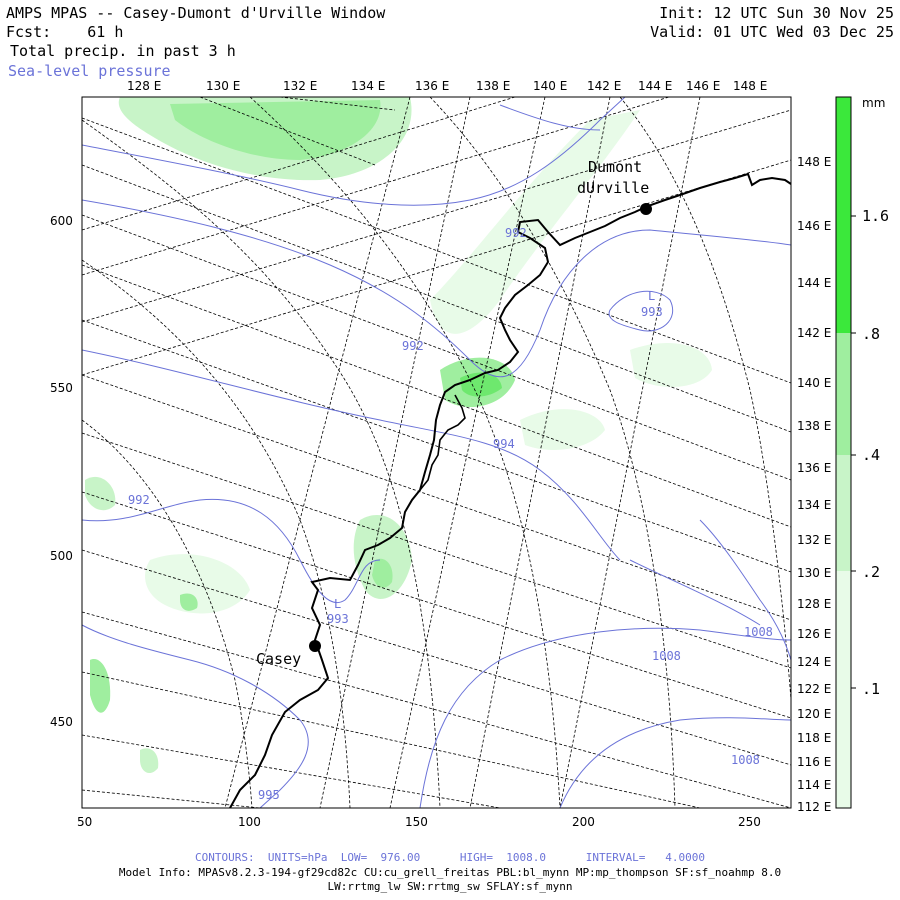  What do you see at coordinates (338, 604) in the screenshot?
I see `low-pressure-marker: L` at bounding box center [338, 604].